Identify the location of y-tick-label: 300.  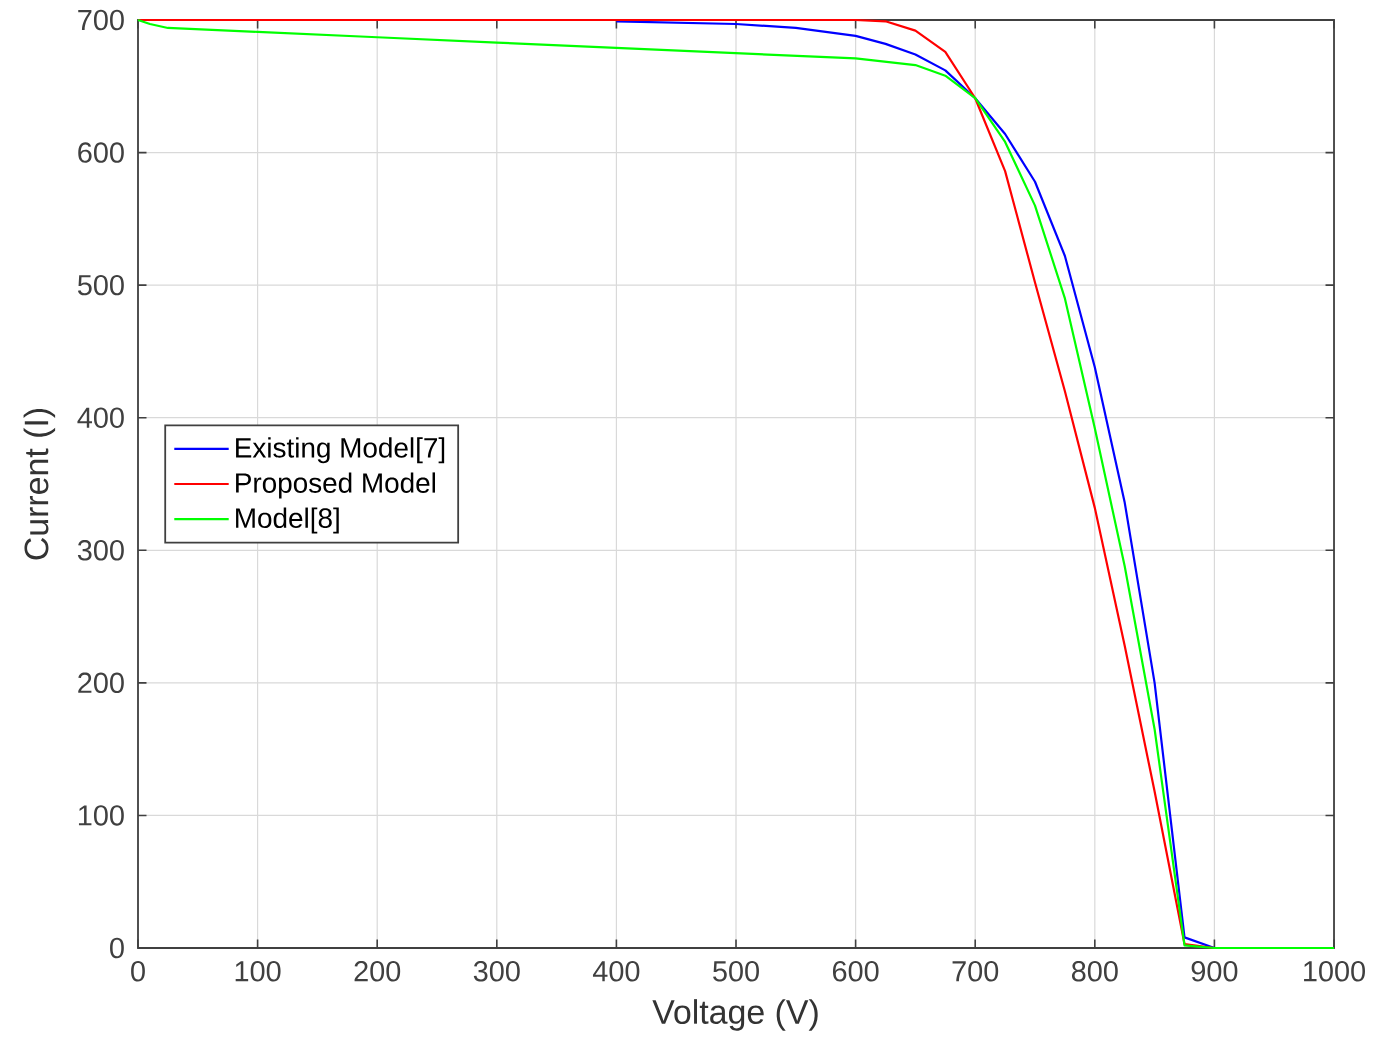
(100, 550).